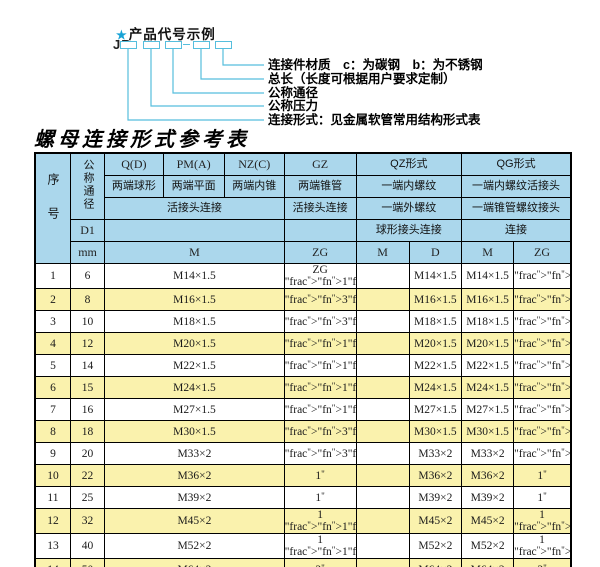  Describe the element at coordinates (435, 276) in the screenshot. I see `cell-qz-d: M14×1.5` at that location.